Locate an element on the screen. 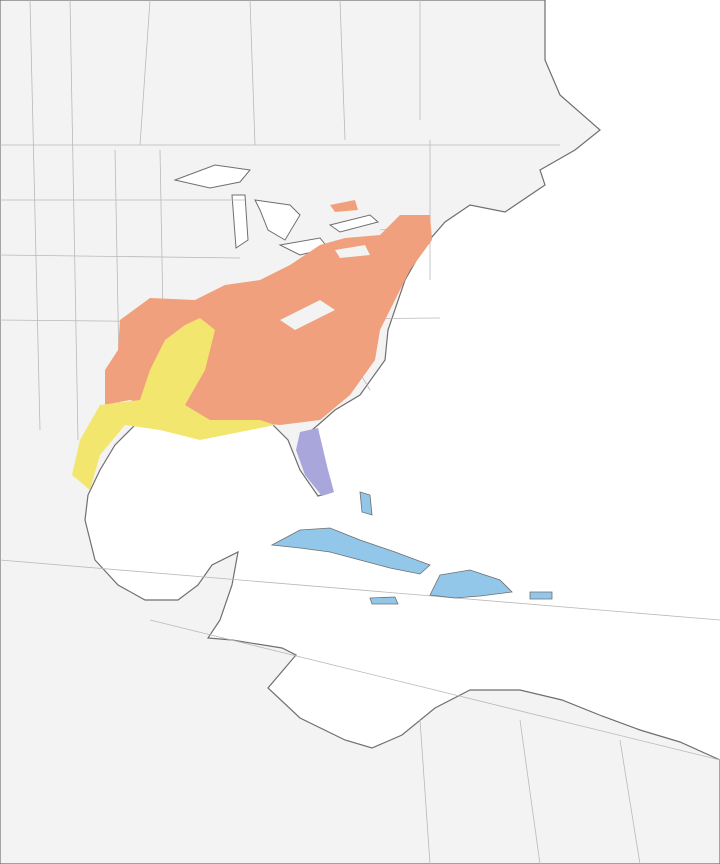  cuba is located at coordinates (350, 551).